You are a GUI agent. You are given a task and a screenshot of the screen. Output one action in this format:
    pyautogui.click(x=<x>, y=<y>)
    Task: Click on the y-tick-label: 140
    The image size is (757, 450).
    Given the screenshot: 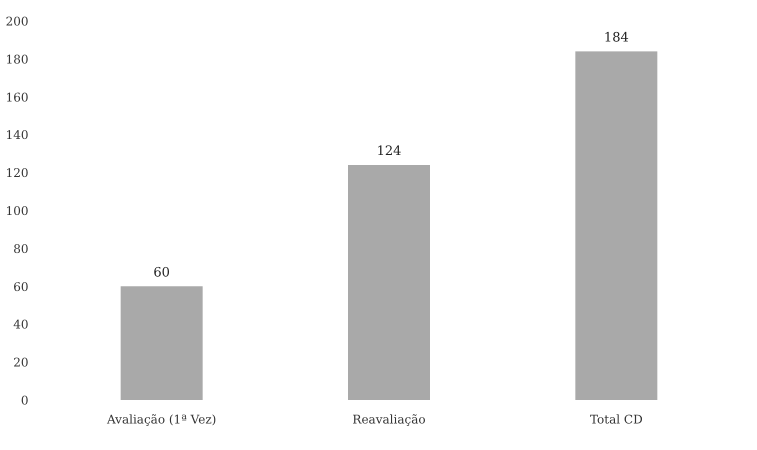 What is the action you would take?
    pyautogui.click(x=17, y=135)
    